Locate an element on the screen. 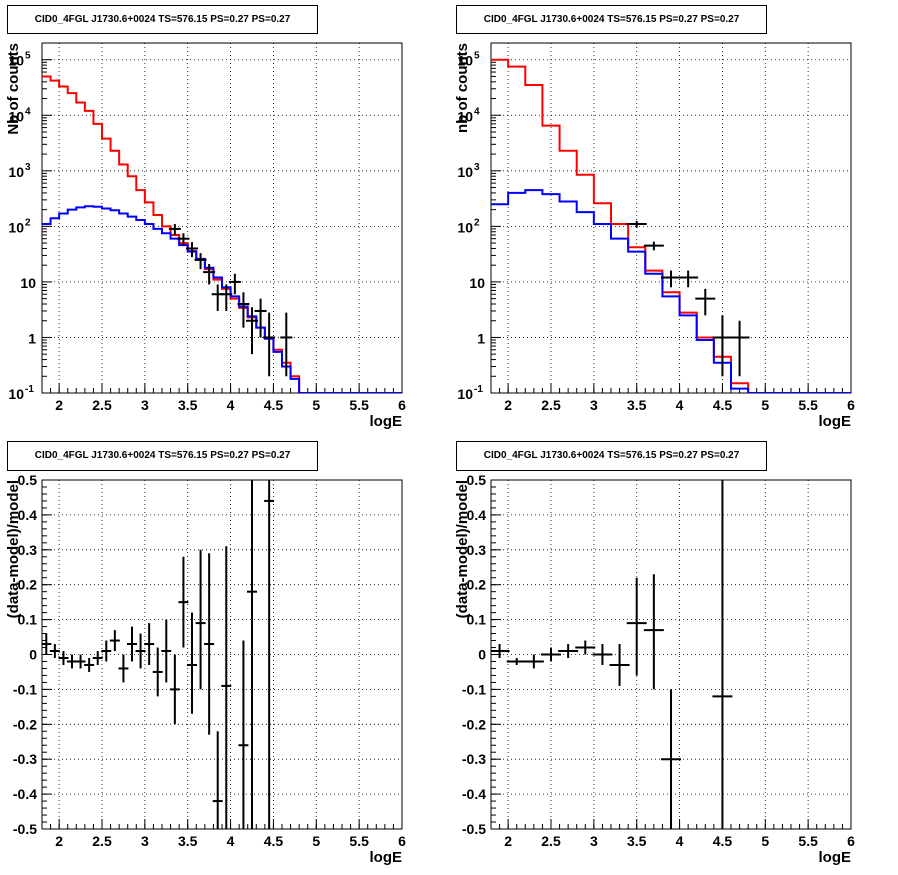 The height and width of the screenshot is (875, 898). y-axis-title: Nb of counts is located at coordinates (13, 89).